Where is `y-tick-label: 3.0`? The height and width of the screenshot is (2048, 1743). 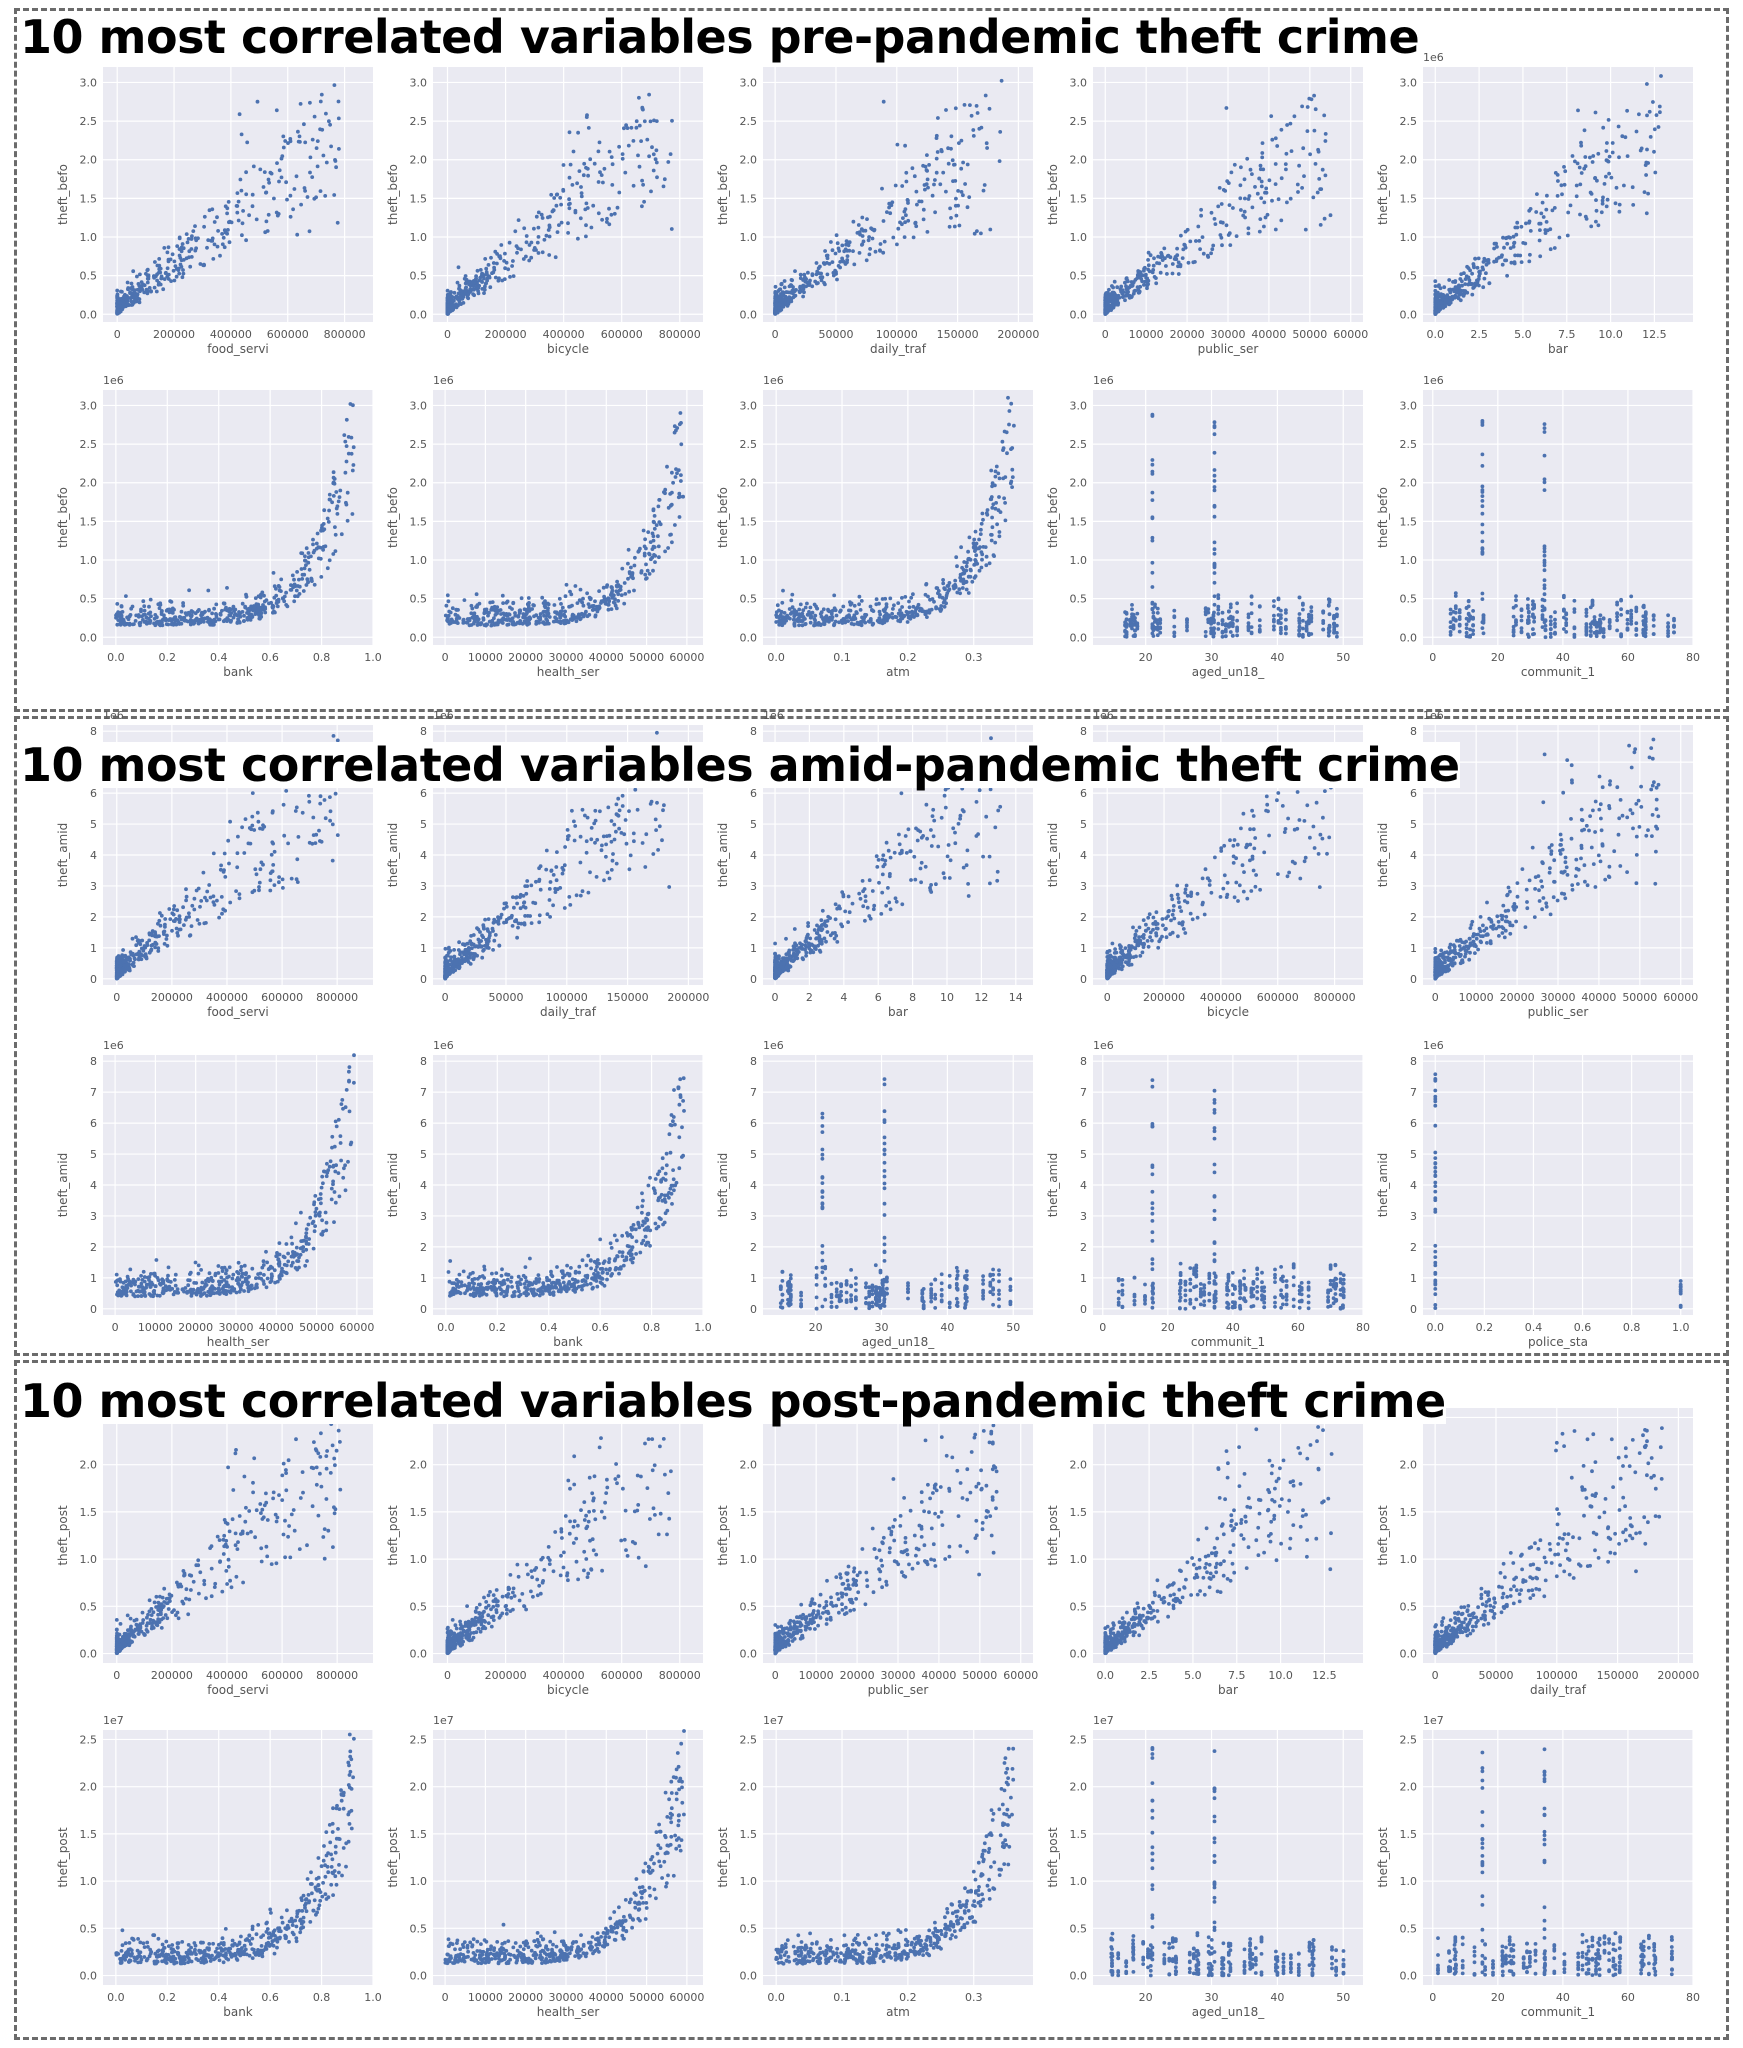 y-tick-label: 3.0 is located at coordinates (89, 405).